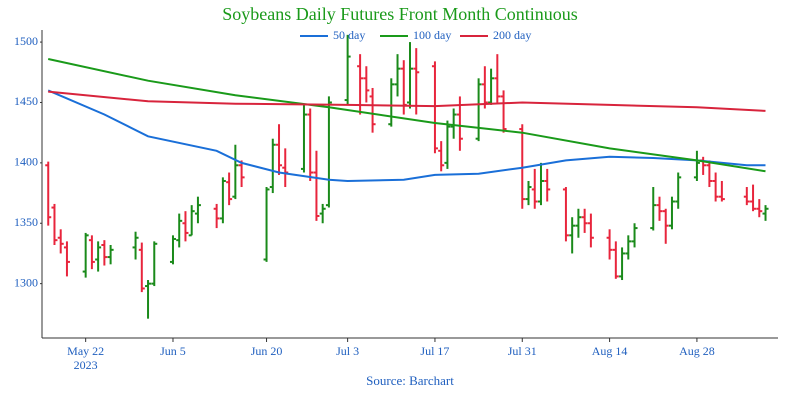 The image size is (800, 400). Describe the element at coordinates (348, 351) in the screenshot. I see `x-tick-label: Jul 3` at that location.